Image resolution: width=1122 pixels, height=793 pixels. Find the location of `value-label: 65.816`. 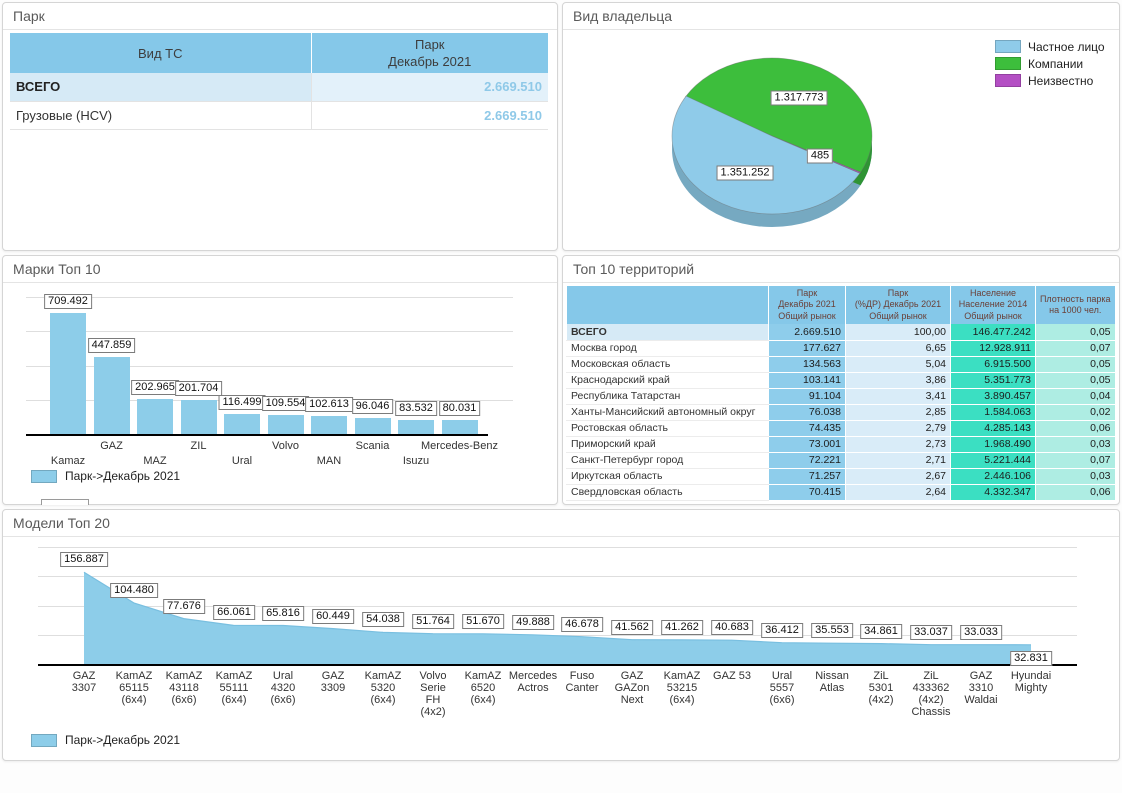

value-label: 65.816 is located at coordinates (283, 613).